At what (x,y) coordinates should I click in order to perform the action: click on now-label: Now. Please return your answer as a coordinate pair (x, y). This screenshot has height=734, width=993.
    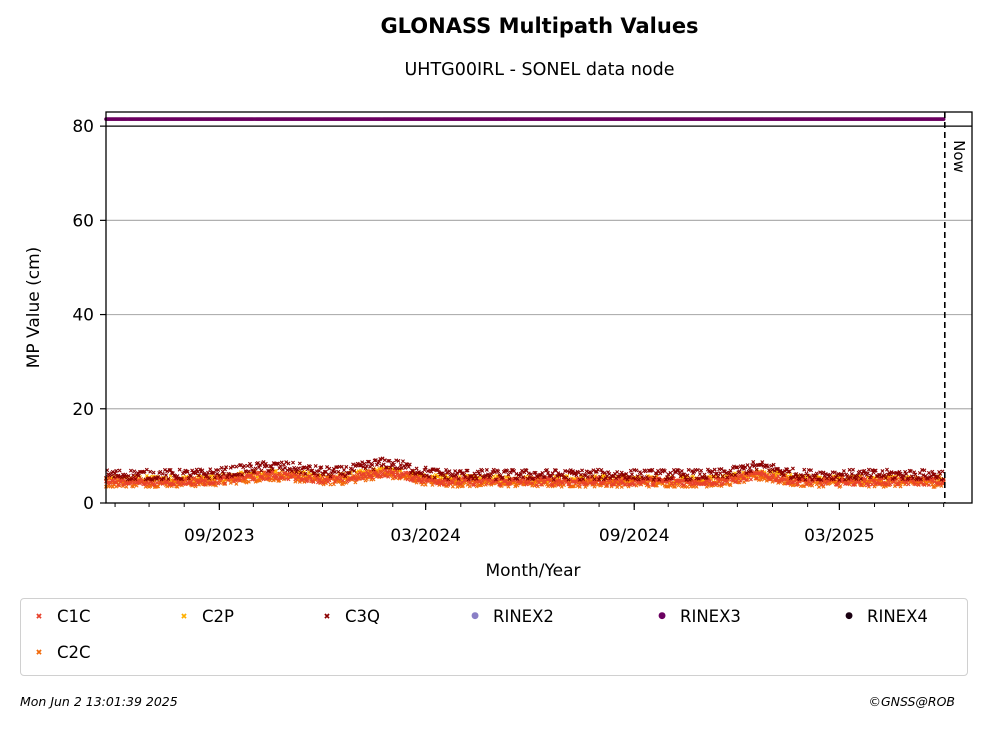
    Looking at the image, I should click on (959, 156).